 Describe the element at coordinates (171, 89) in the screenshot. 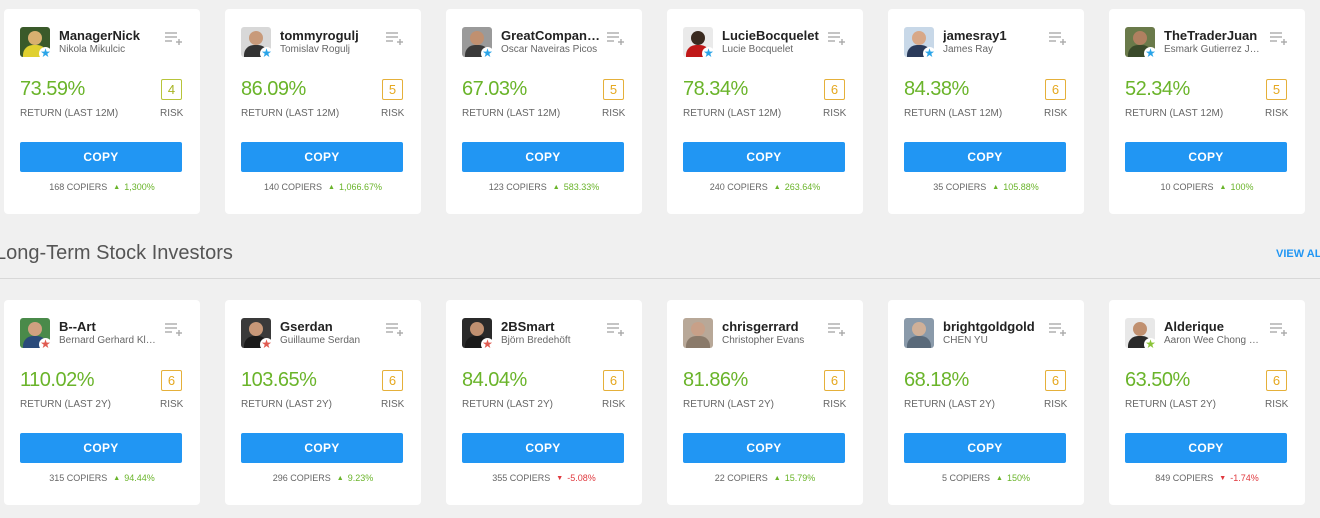

I see `risk-score-badge: 4` at that location.